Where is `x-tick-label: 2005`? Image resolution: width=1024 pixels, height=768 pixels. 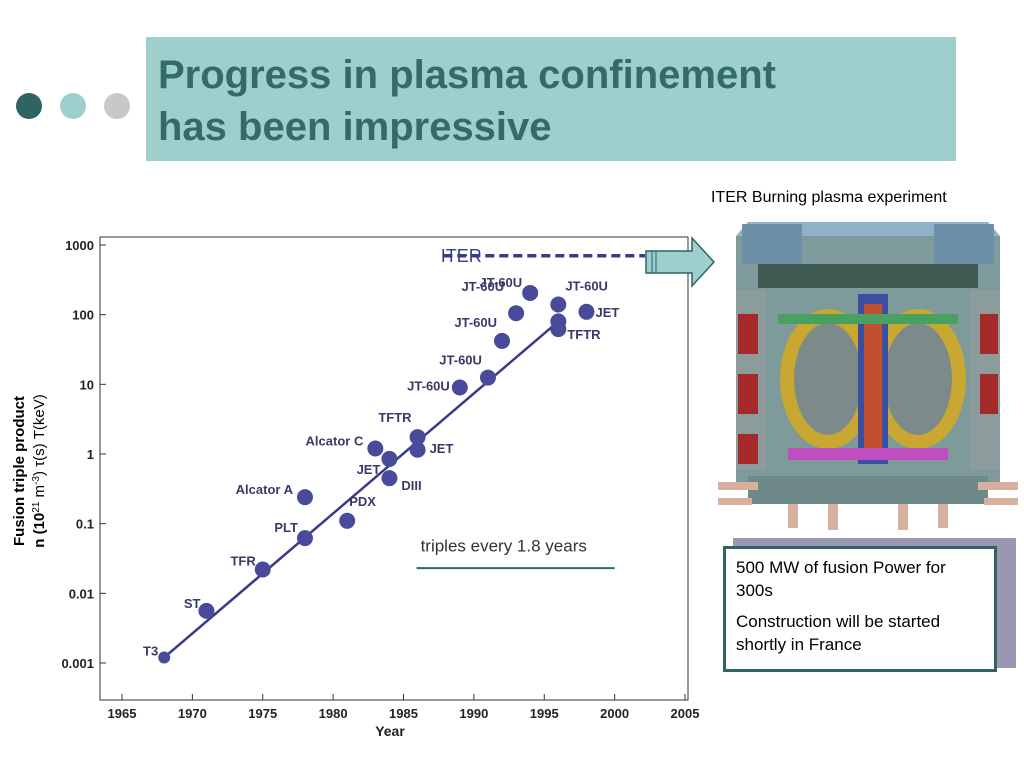
x-tick-label: 2005 is located at coordinates (685, 713).